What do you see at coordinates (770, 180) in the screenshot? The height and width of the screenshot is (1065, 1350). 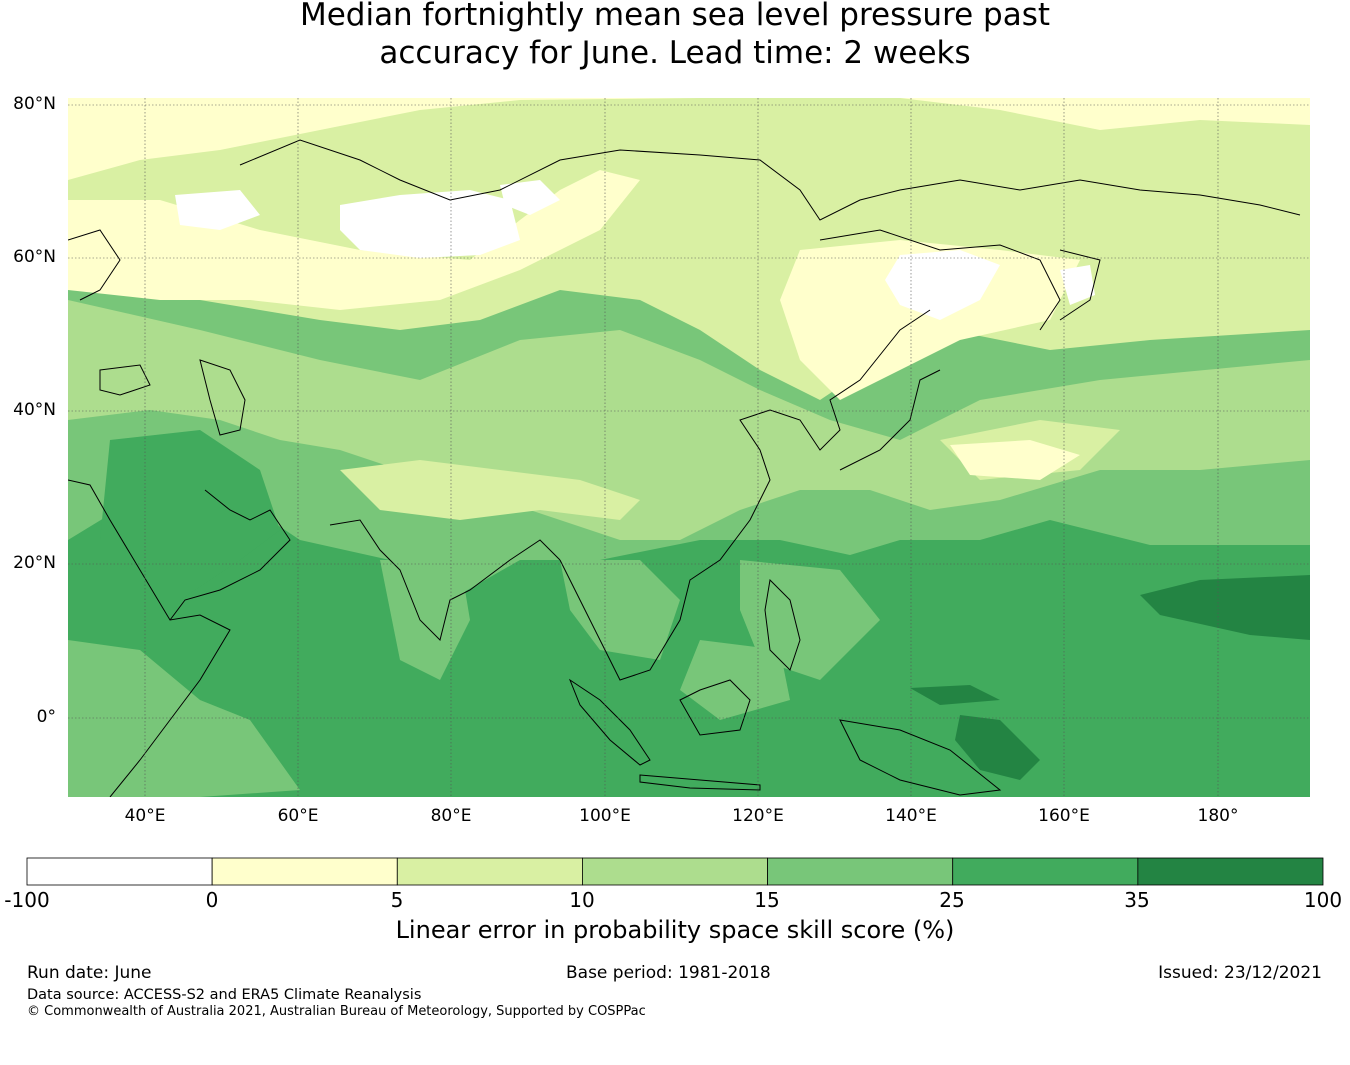 I see `coast-arctic` at bounding box center [770, 180].